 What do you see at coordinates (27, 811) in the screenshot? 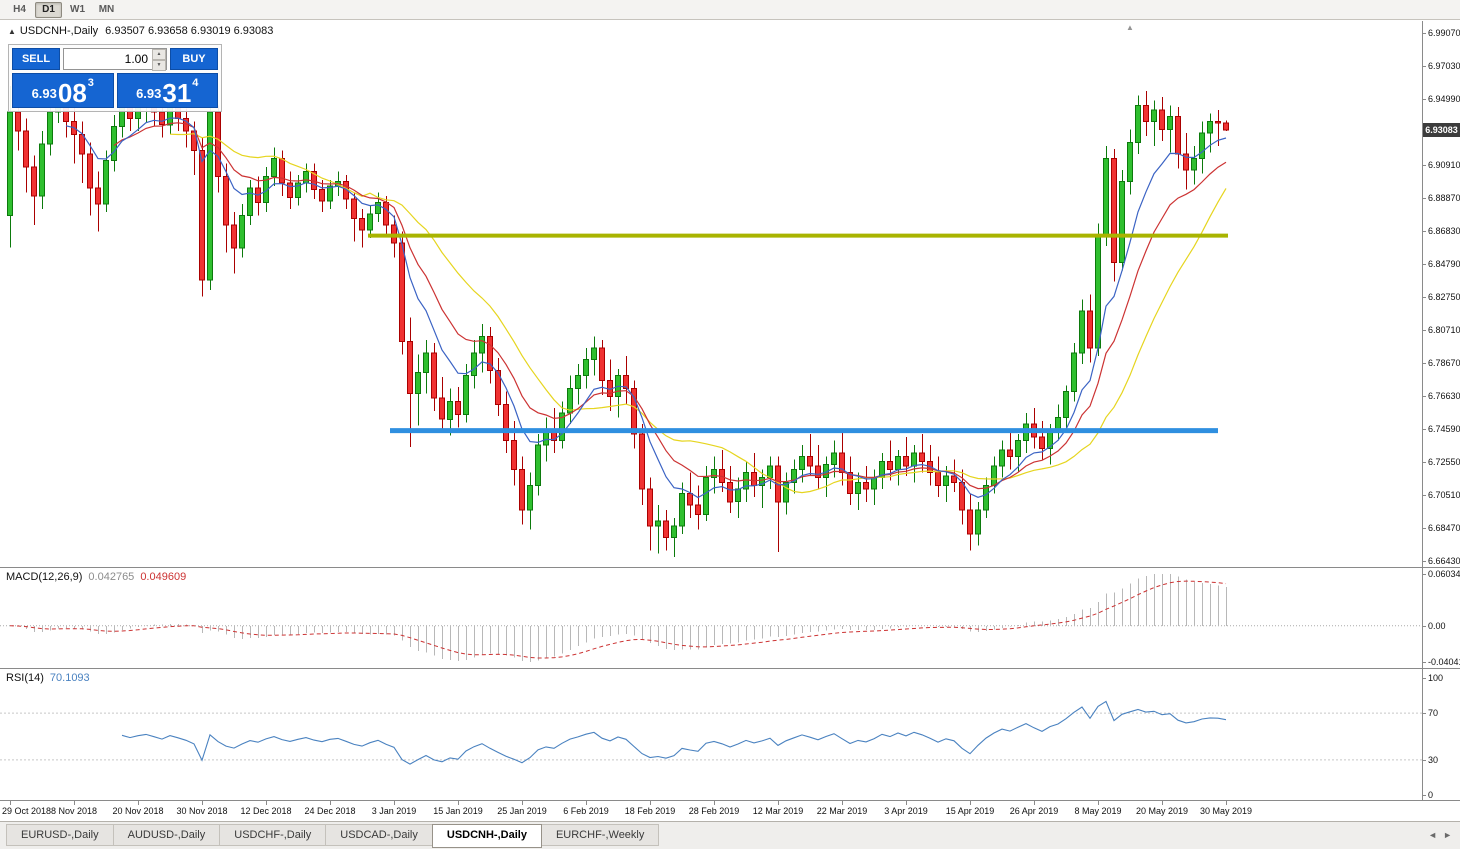
I see `date-label: 29 Oct 2018` at bounding box center [27, 811].